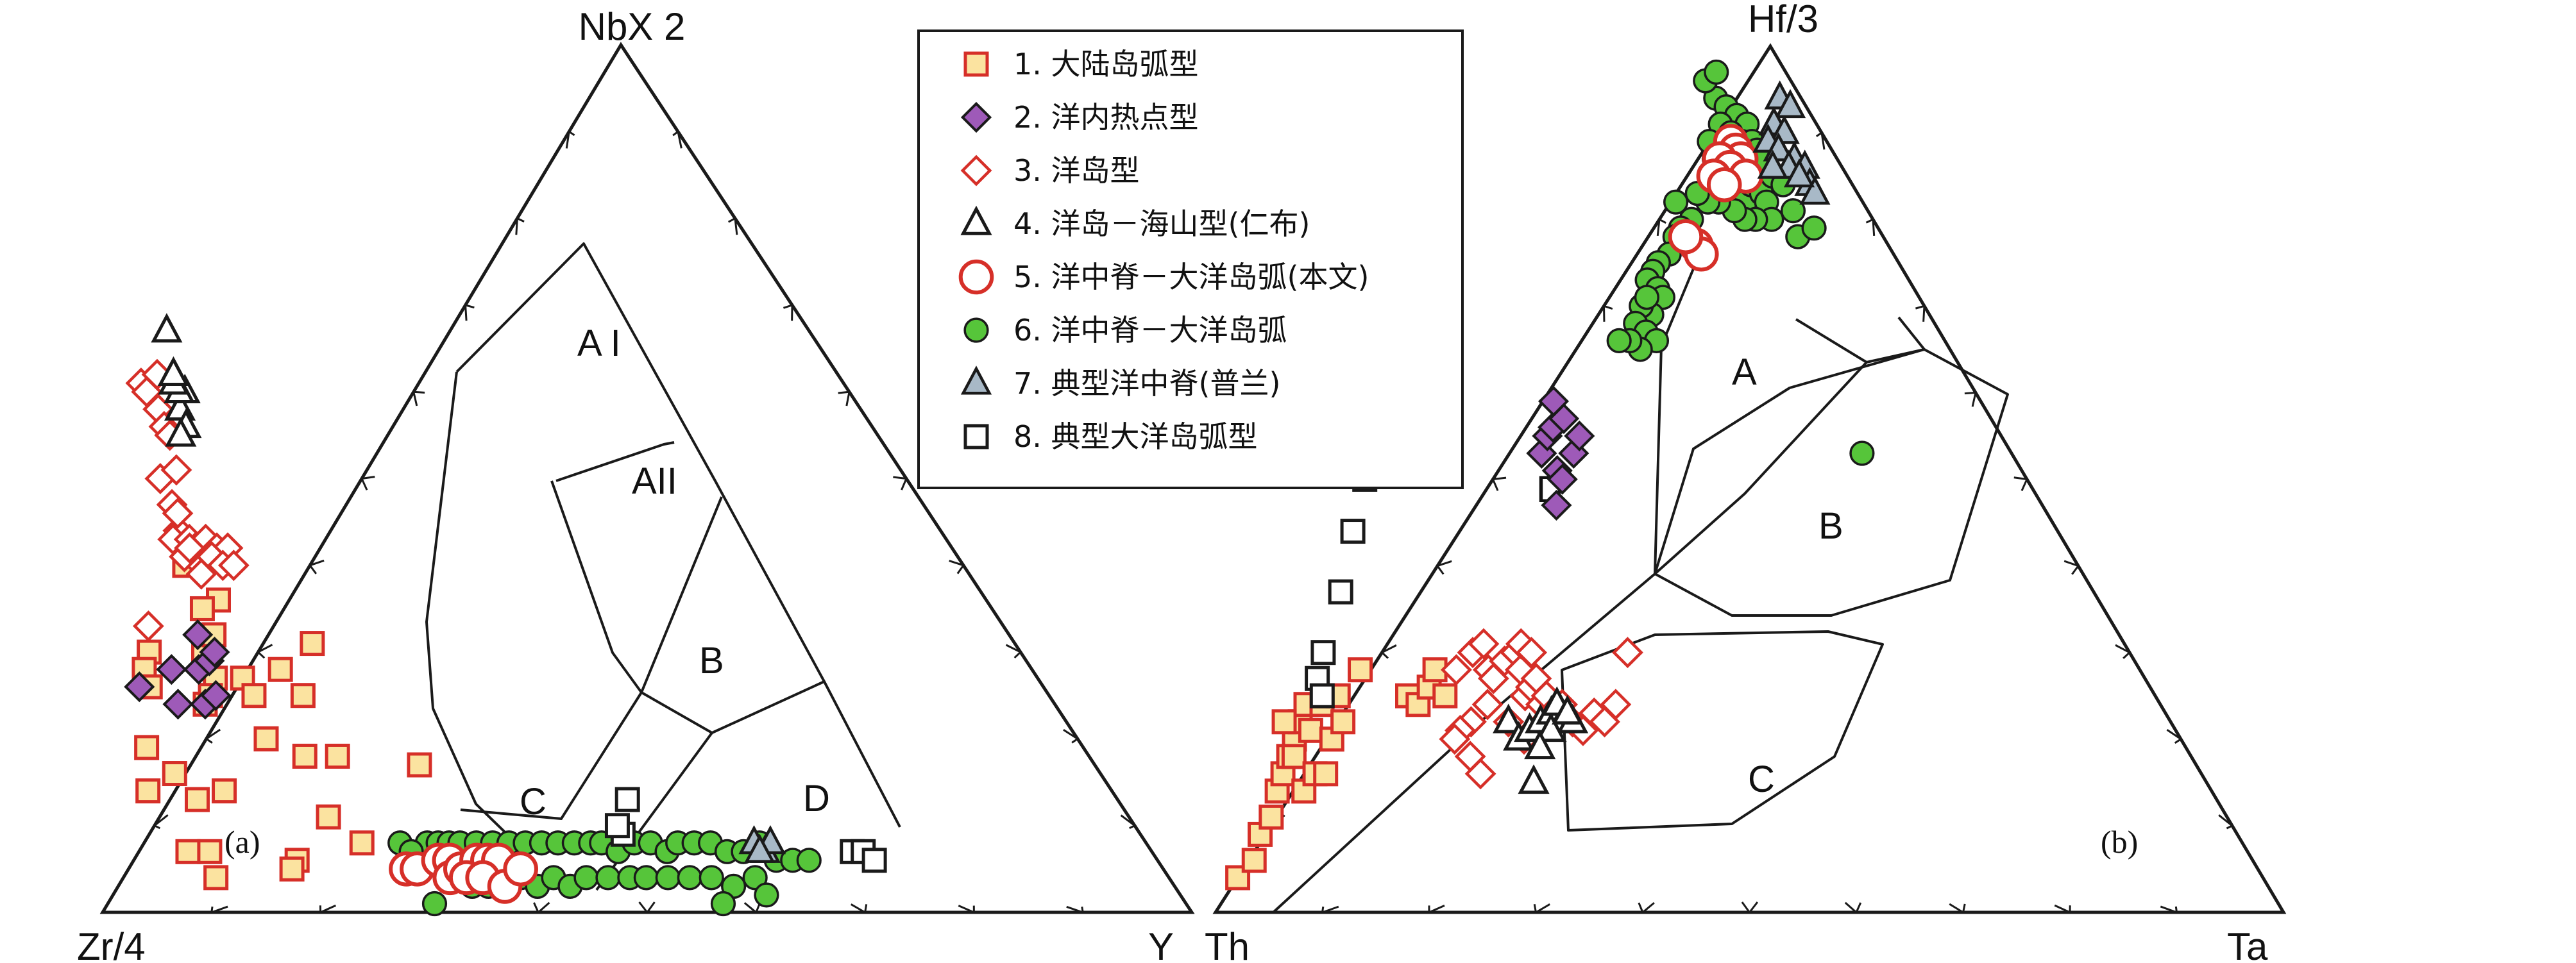  What do you see at coordinates (632, 27) in the screenshot?
I see `vertex-label-top-a: NbX 2` at bounding box center [632, 27].